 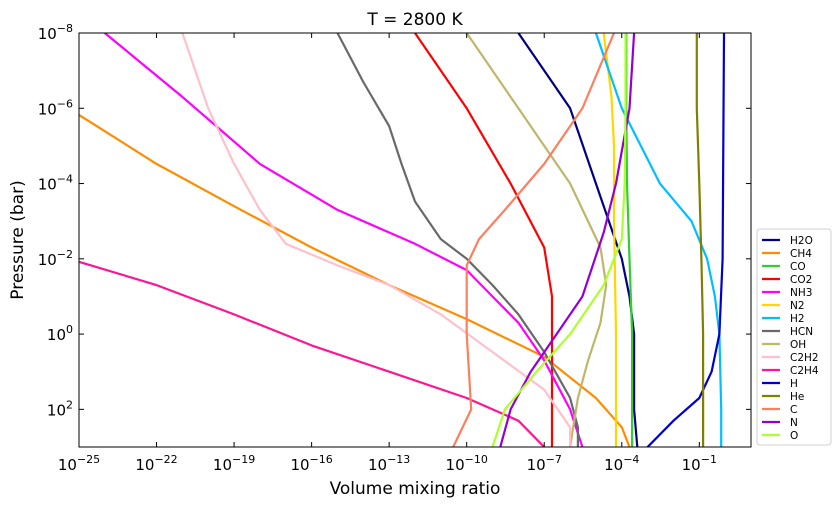 What do you see at coordinates (234, 463) in the screenshot?
I see `x-tick-label: 10⁻¹⁹` at bounding box center [234, 463].